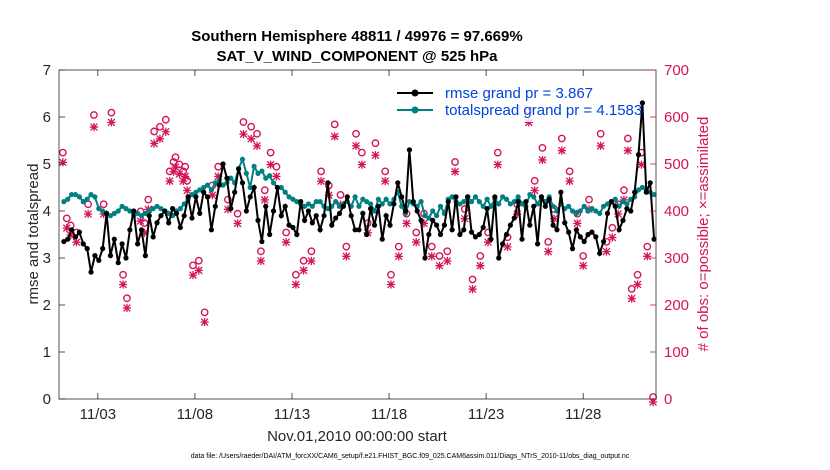 This screenshot has height=470, width=830. Describe the element at coordinates (668, 399) in the screenshot. I see `y2-tick-label: 0` at that location.